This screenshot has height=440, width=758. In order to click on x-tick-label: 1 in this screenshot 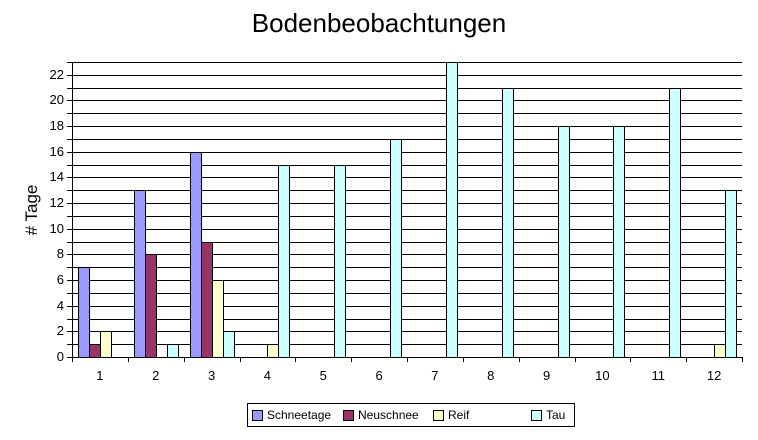, I will do `click(100, 375)`.